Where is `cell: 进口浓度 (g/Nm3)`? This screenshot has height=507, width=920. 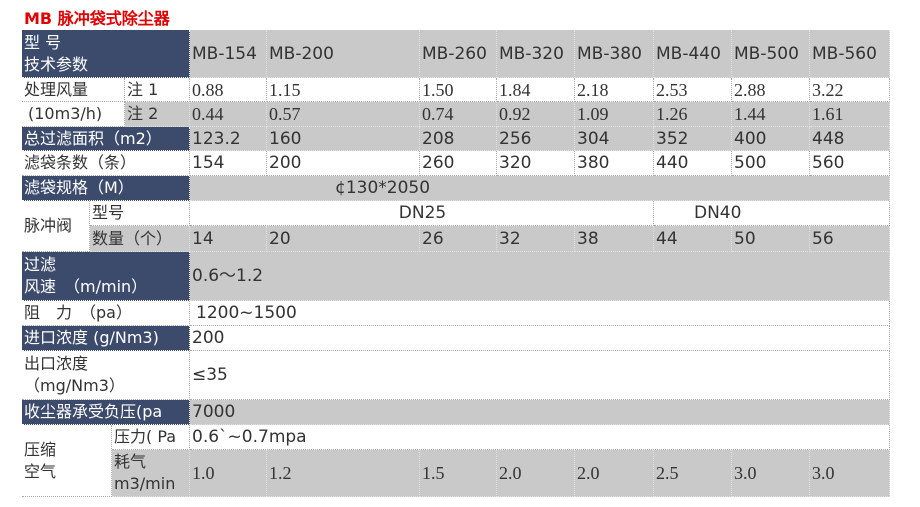 cell: 进口浓度 (g/Nm3) is located at coordinates (106, 338).